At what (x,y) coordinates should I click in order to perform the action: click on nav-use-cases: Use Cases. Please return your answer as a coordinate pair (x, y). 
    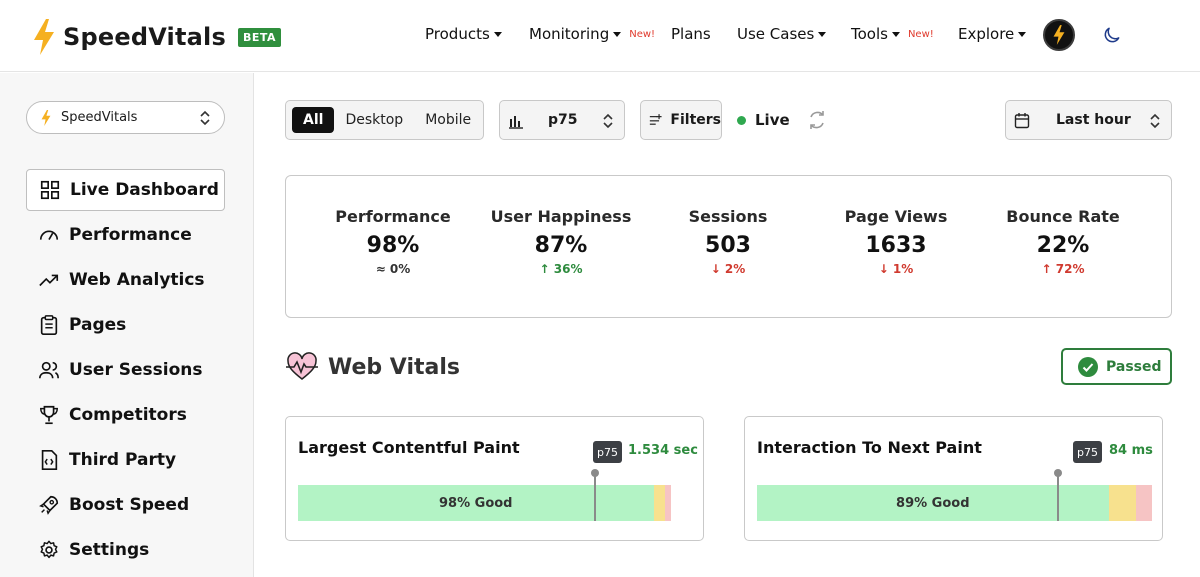
    Looking at the image, I should click on (782, 34).